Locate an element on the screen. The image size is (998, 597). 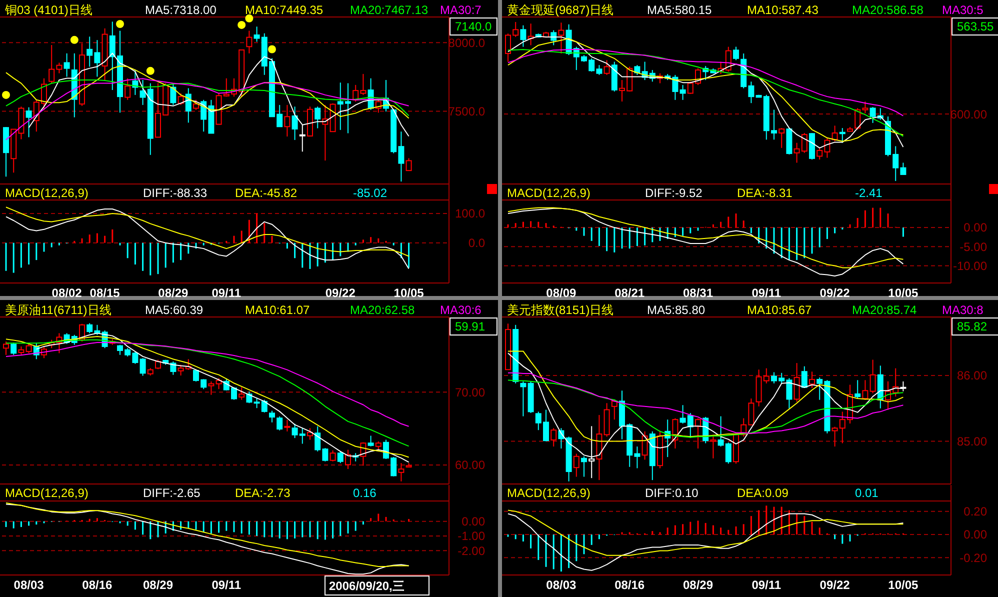
y-tick-label: -1.00 is located at coordinates (472, 536).